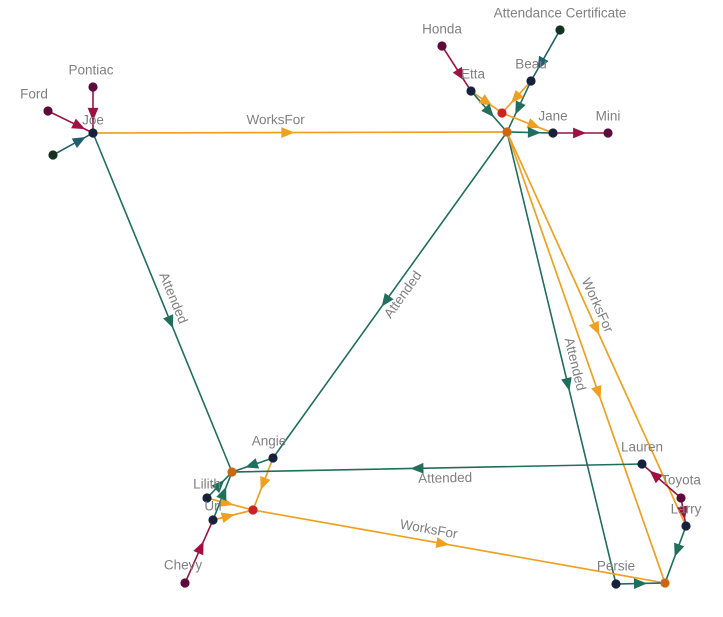 Image resolution: width=723 pixels, height=617 pixels. Describe the element at coordinates (207, 498) in the screenshot. I see `graph-node-lilith` at that location.